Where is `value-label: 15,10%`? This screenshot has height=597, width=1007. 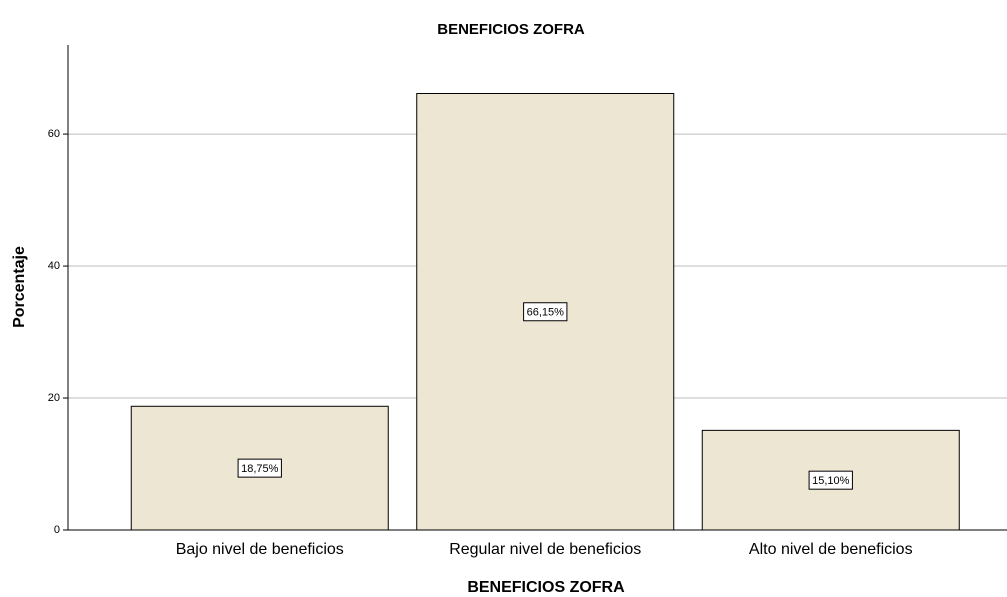 value-label: 15,10% is located at coordinates (831, 481).